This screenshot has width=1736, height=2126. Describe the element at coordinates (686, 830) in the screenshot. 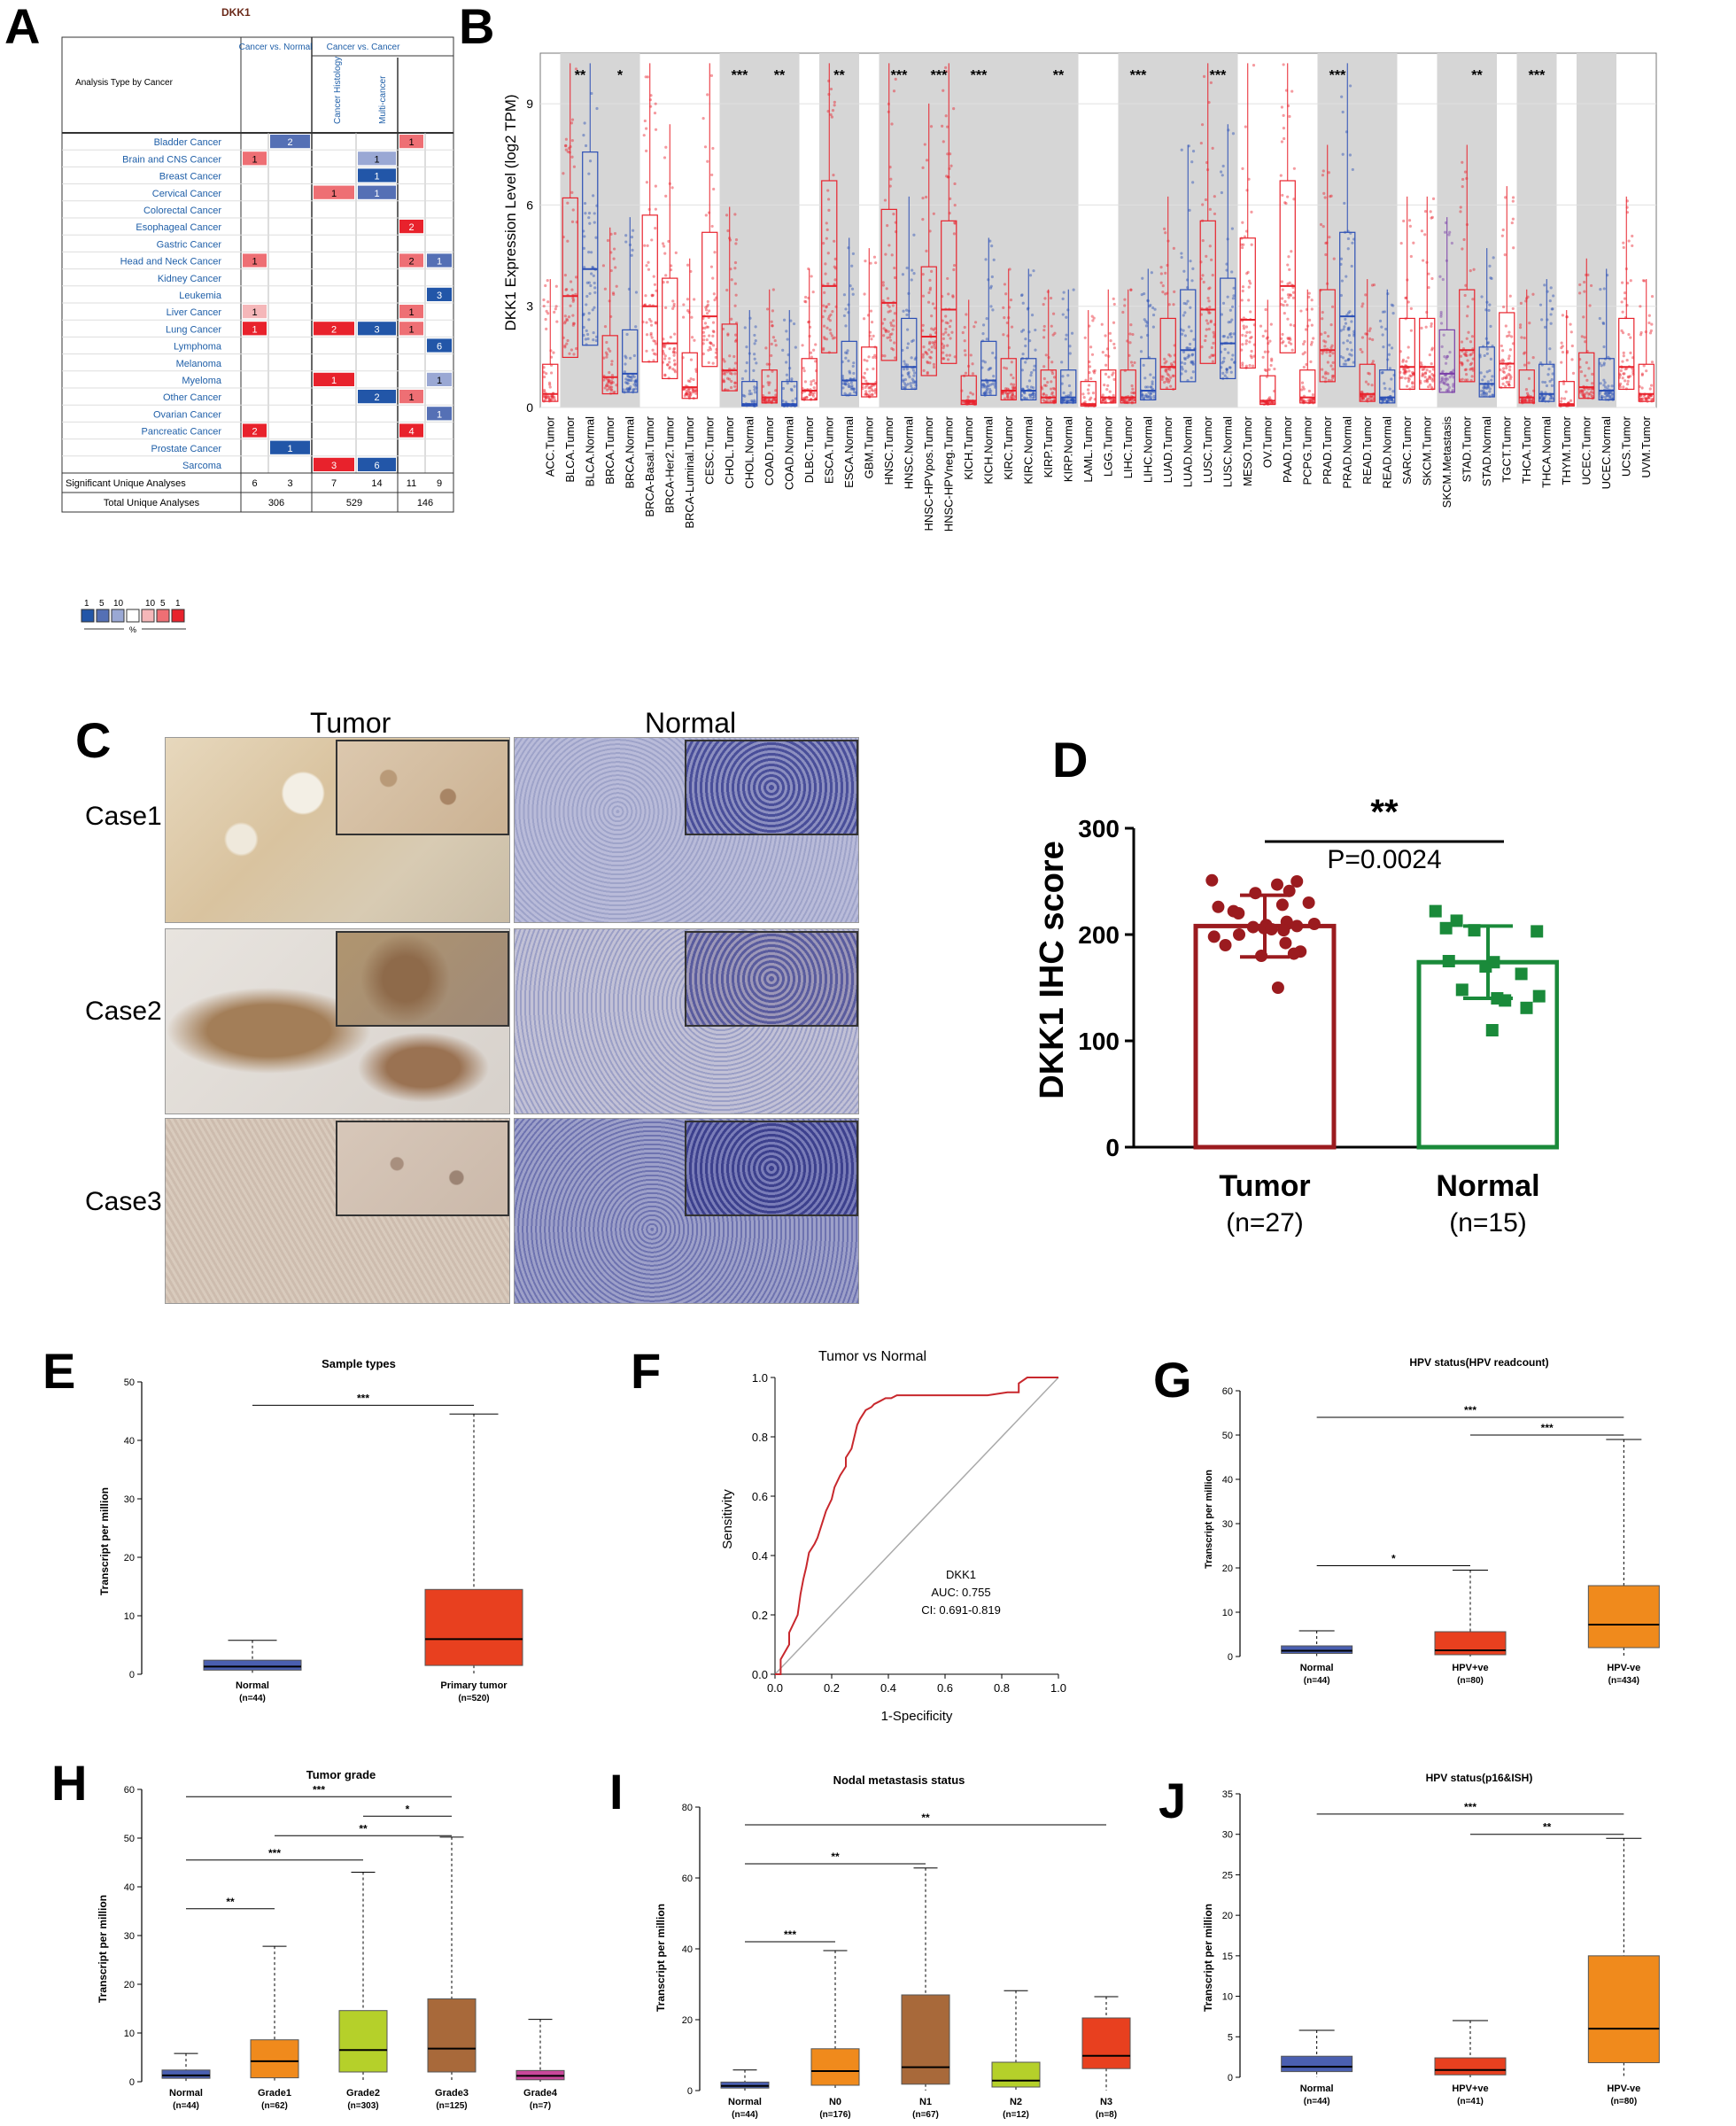

I see `ihc-case1-normal-image` at that location.